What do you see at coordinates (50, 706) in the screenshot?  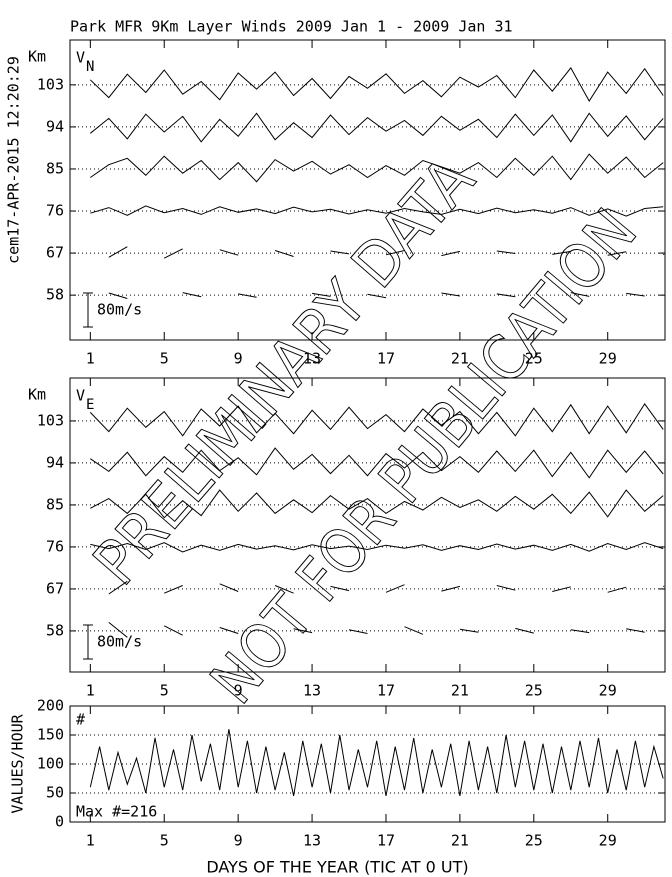 I see `y-tick-label: 200` at bounding box center [50, 706].